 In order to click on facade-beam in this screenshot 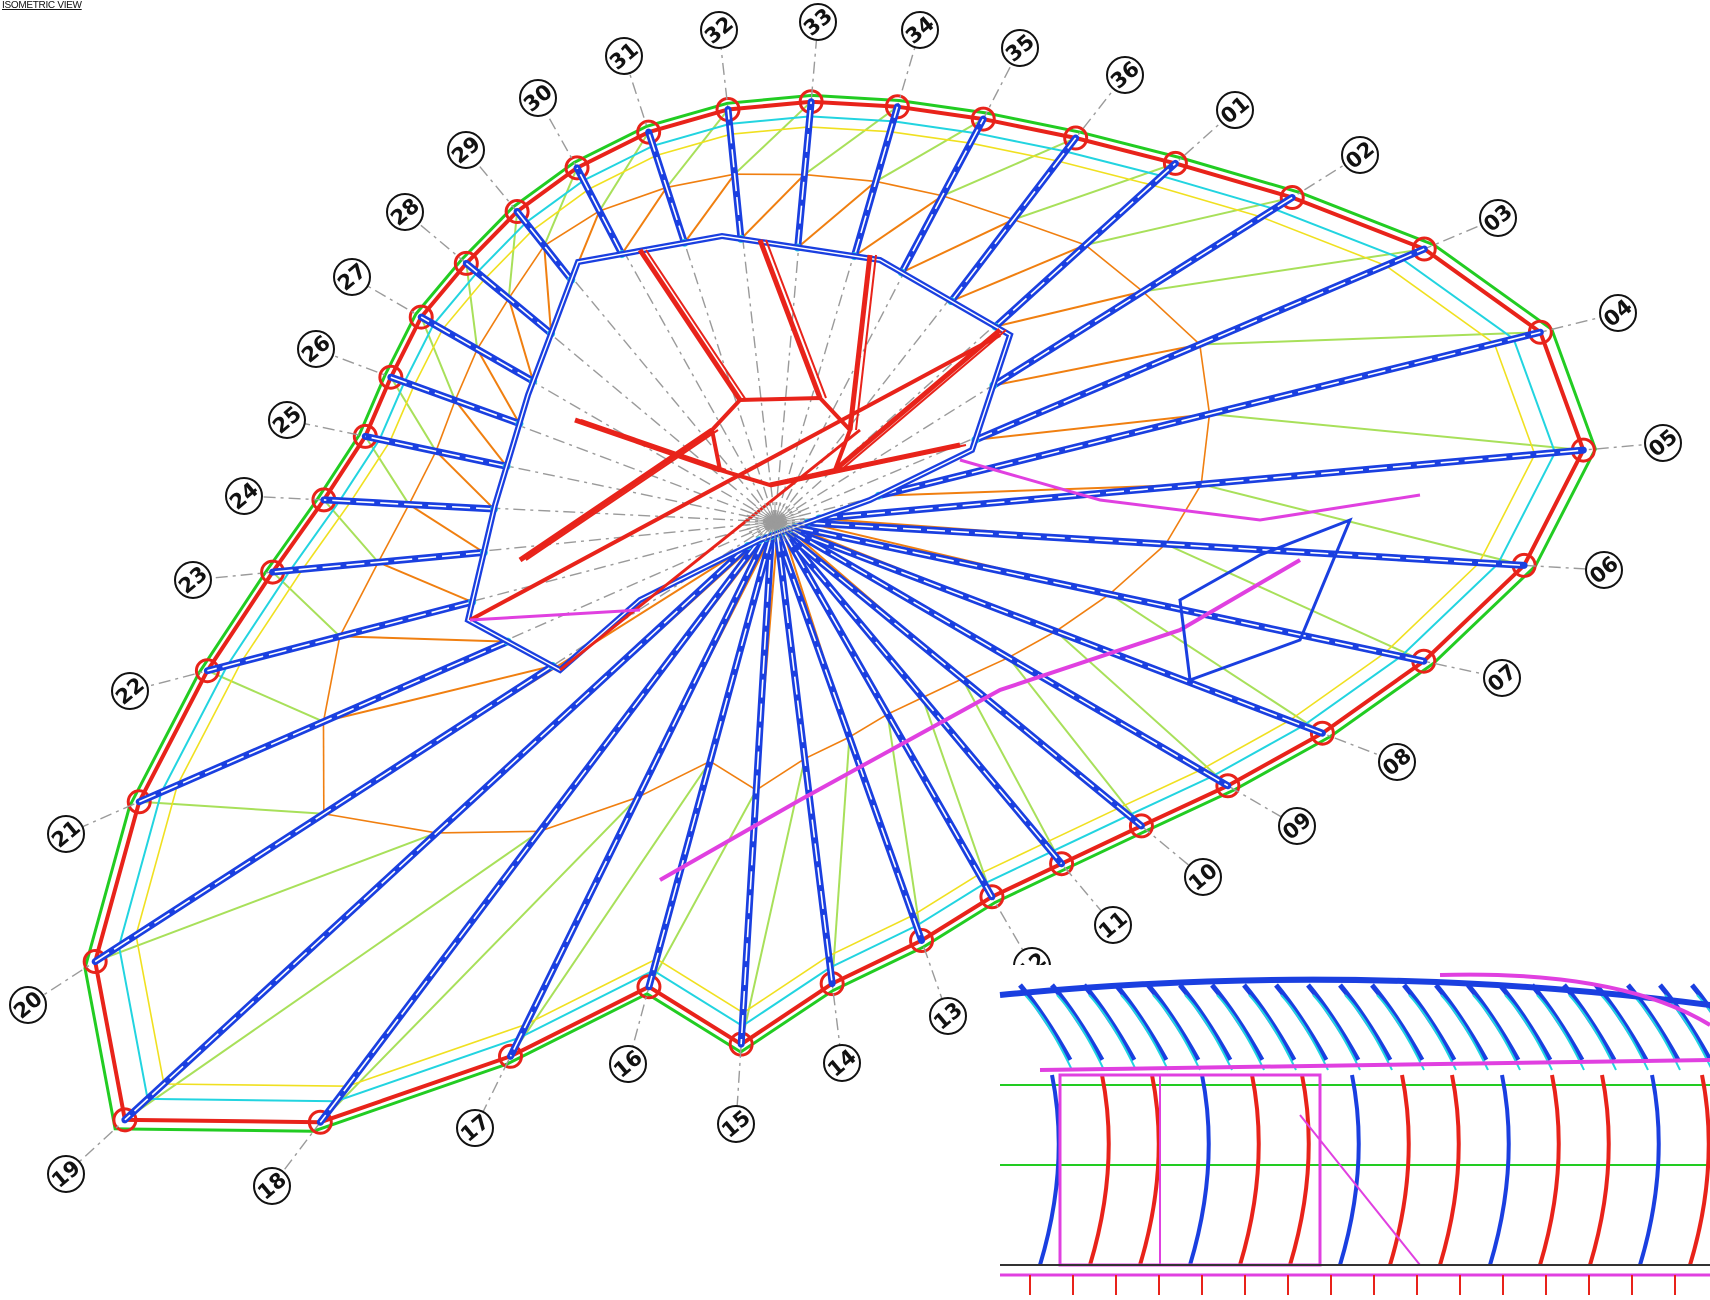, I will do `click(1190, 490)`.